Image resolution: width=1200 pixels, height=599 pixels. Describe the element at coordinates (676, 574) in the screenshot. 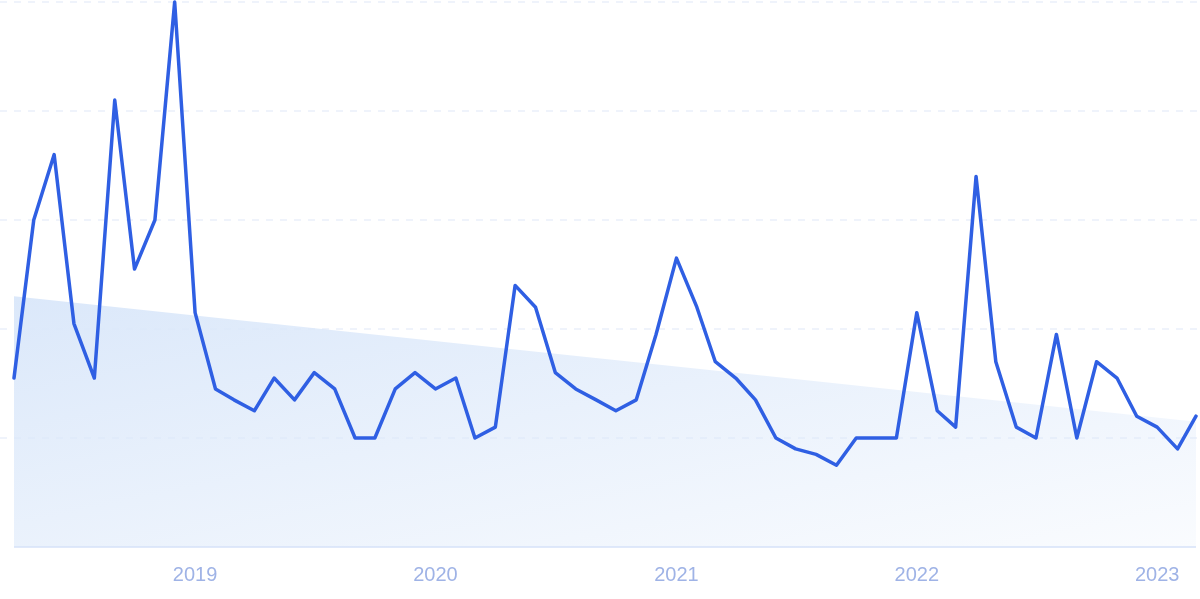

I see `x-tick-label: 2021` at that location.